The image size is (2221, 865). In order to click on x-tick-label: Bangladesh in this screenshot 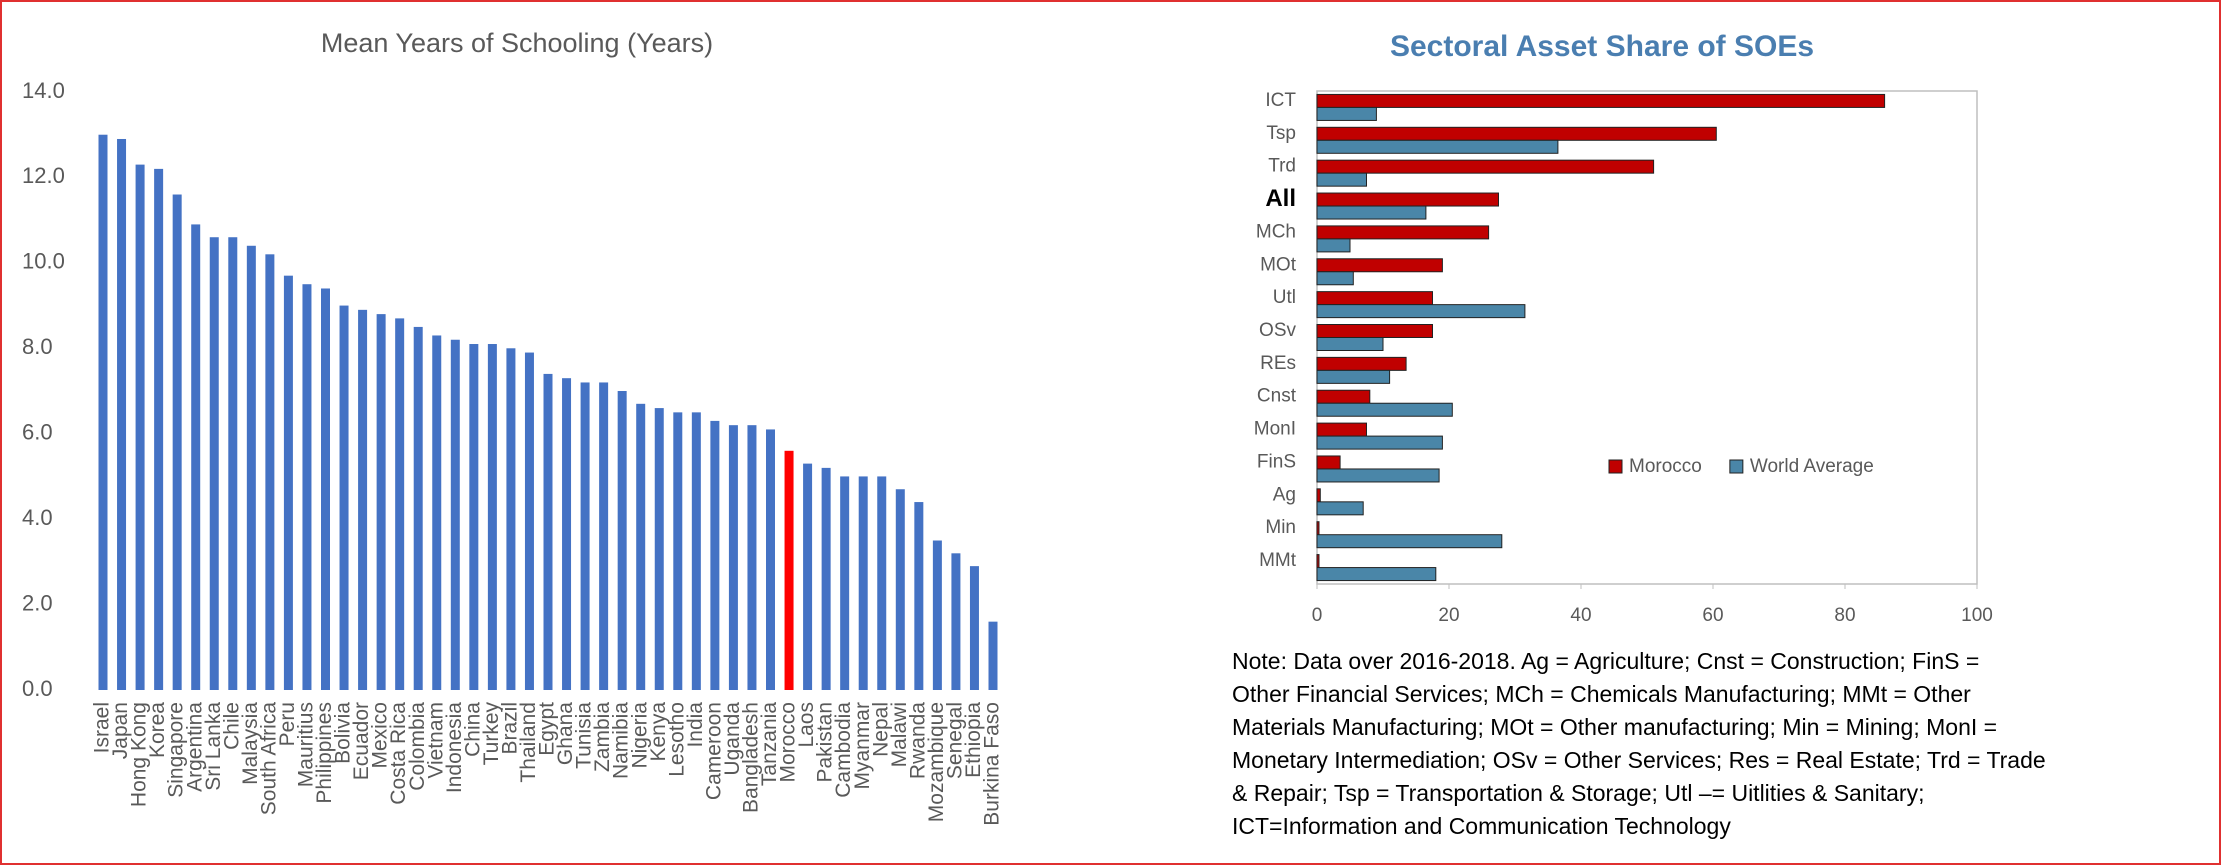, I will do `click(751, 757)`.